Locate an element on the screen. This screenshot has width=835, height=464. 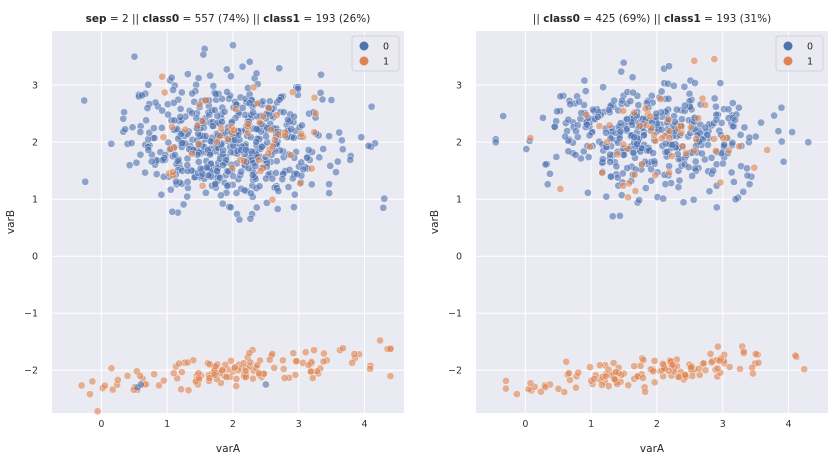
y-tick-label: 1 is located at coordinates (35, 200).